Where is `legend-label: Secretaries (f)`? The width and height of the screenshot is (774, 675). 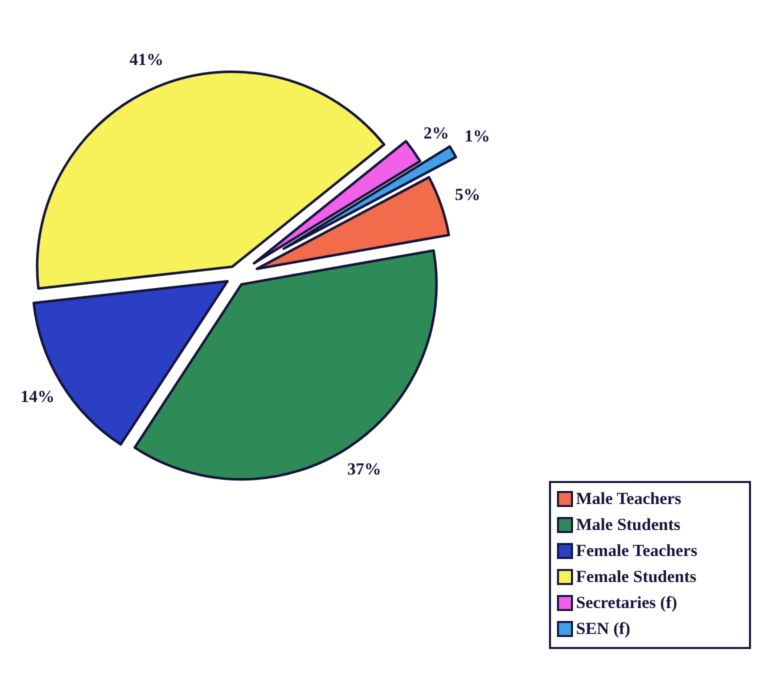
legend-label: Secretaries (f) is located at coordinates (627, 602).